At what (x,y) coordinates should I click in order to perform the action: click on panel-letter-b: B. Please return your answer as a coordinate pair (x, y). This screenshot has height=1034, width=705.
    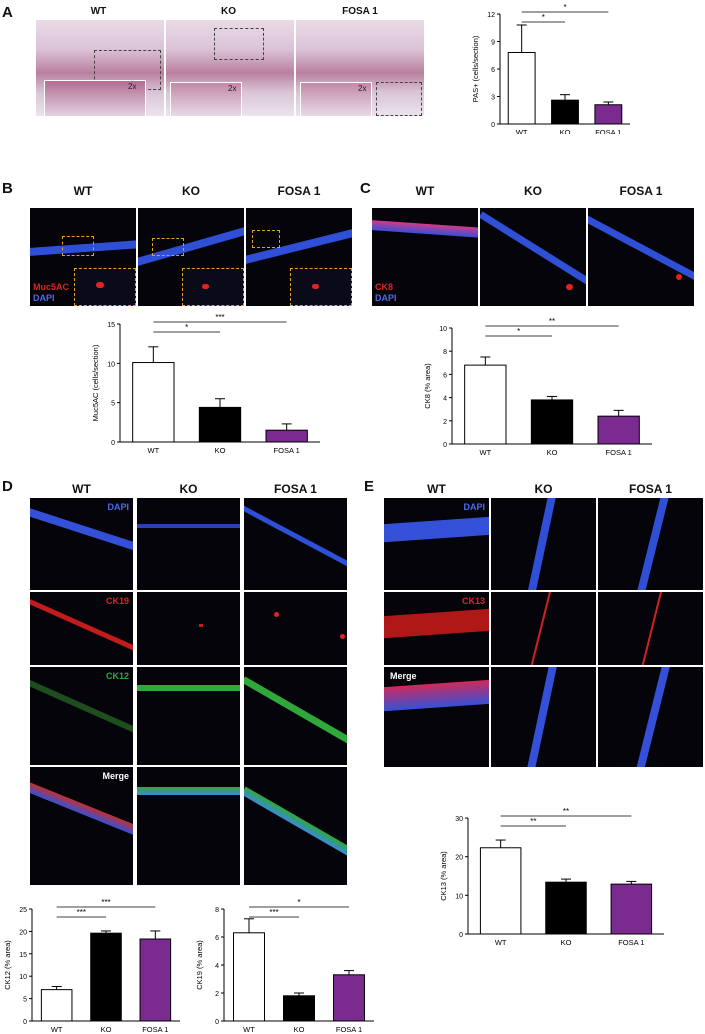
    Looking at the image, I should click on (7, 188).